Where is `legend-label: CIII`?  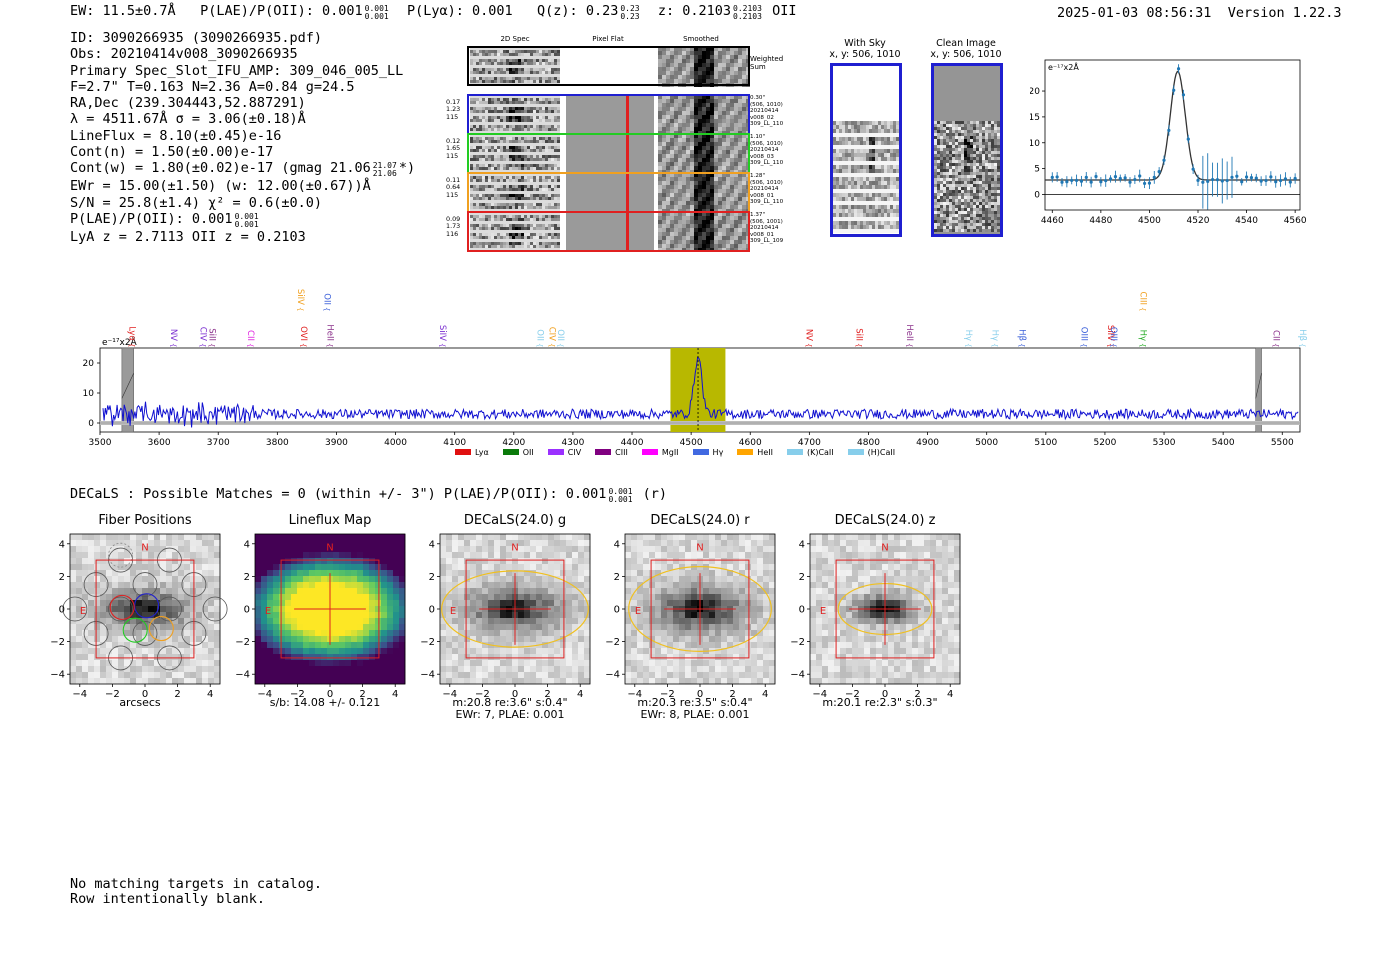
legend-label: CIII is located at coordinates (621, 452).